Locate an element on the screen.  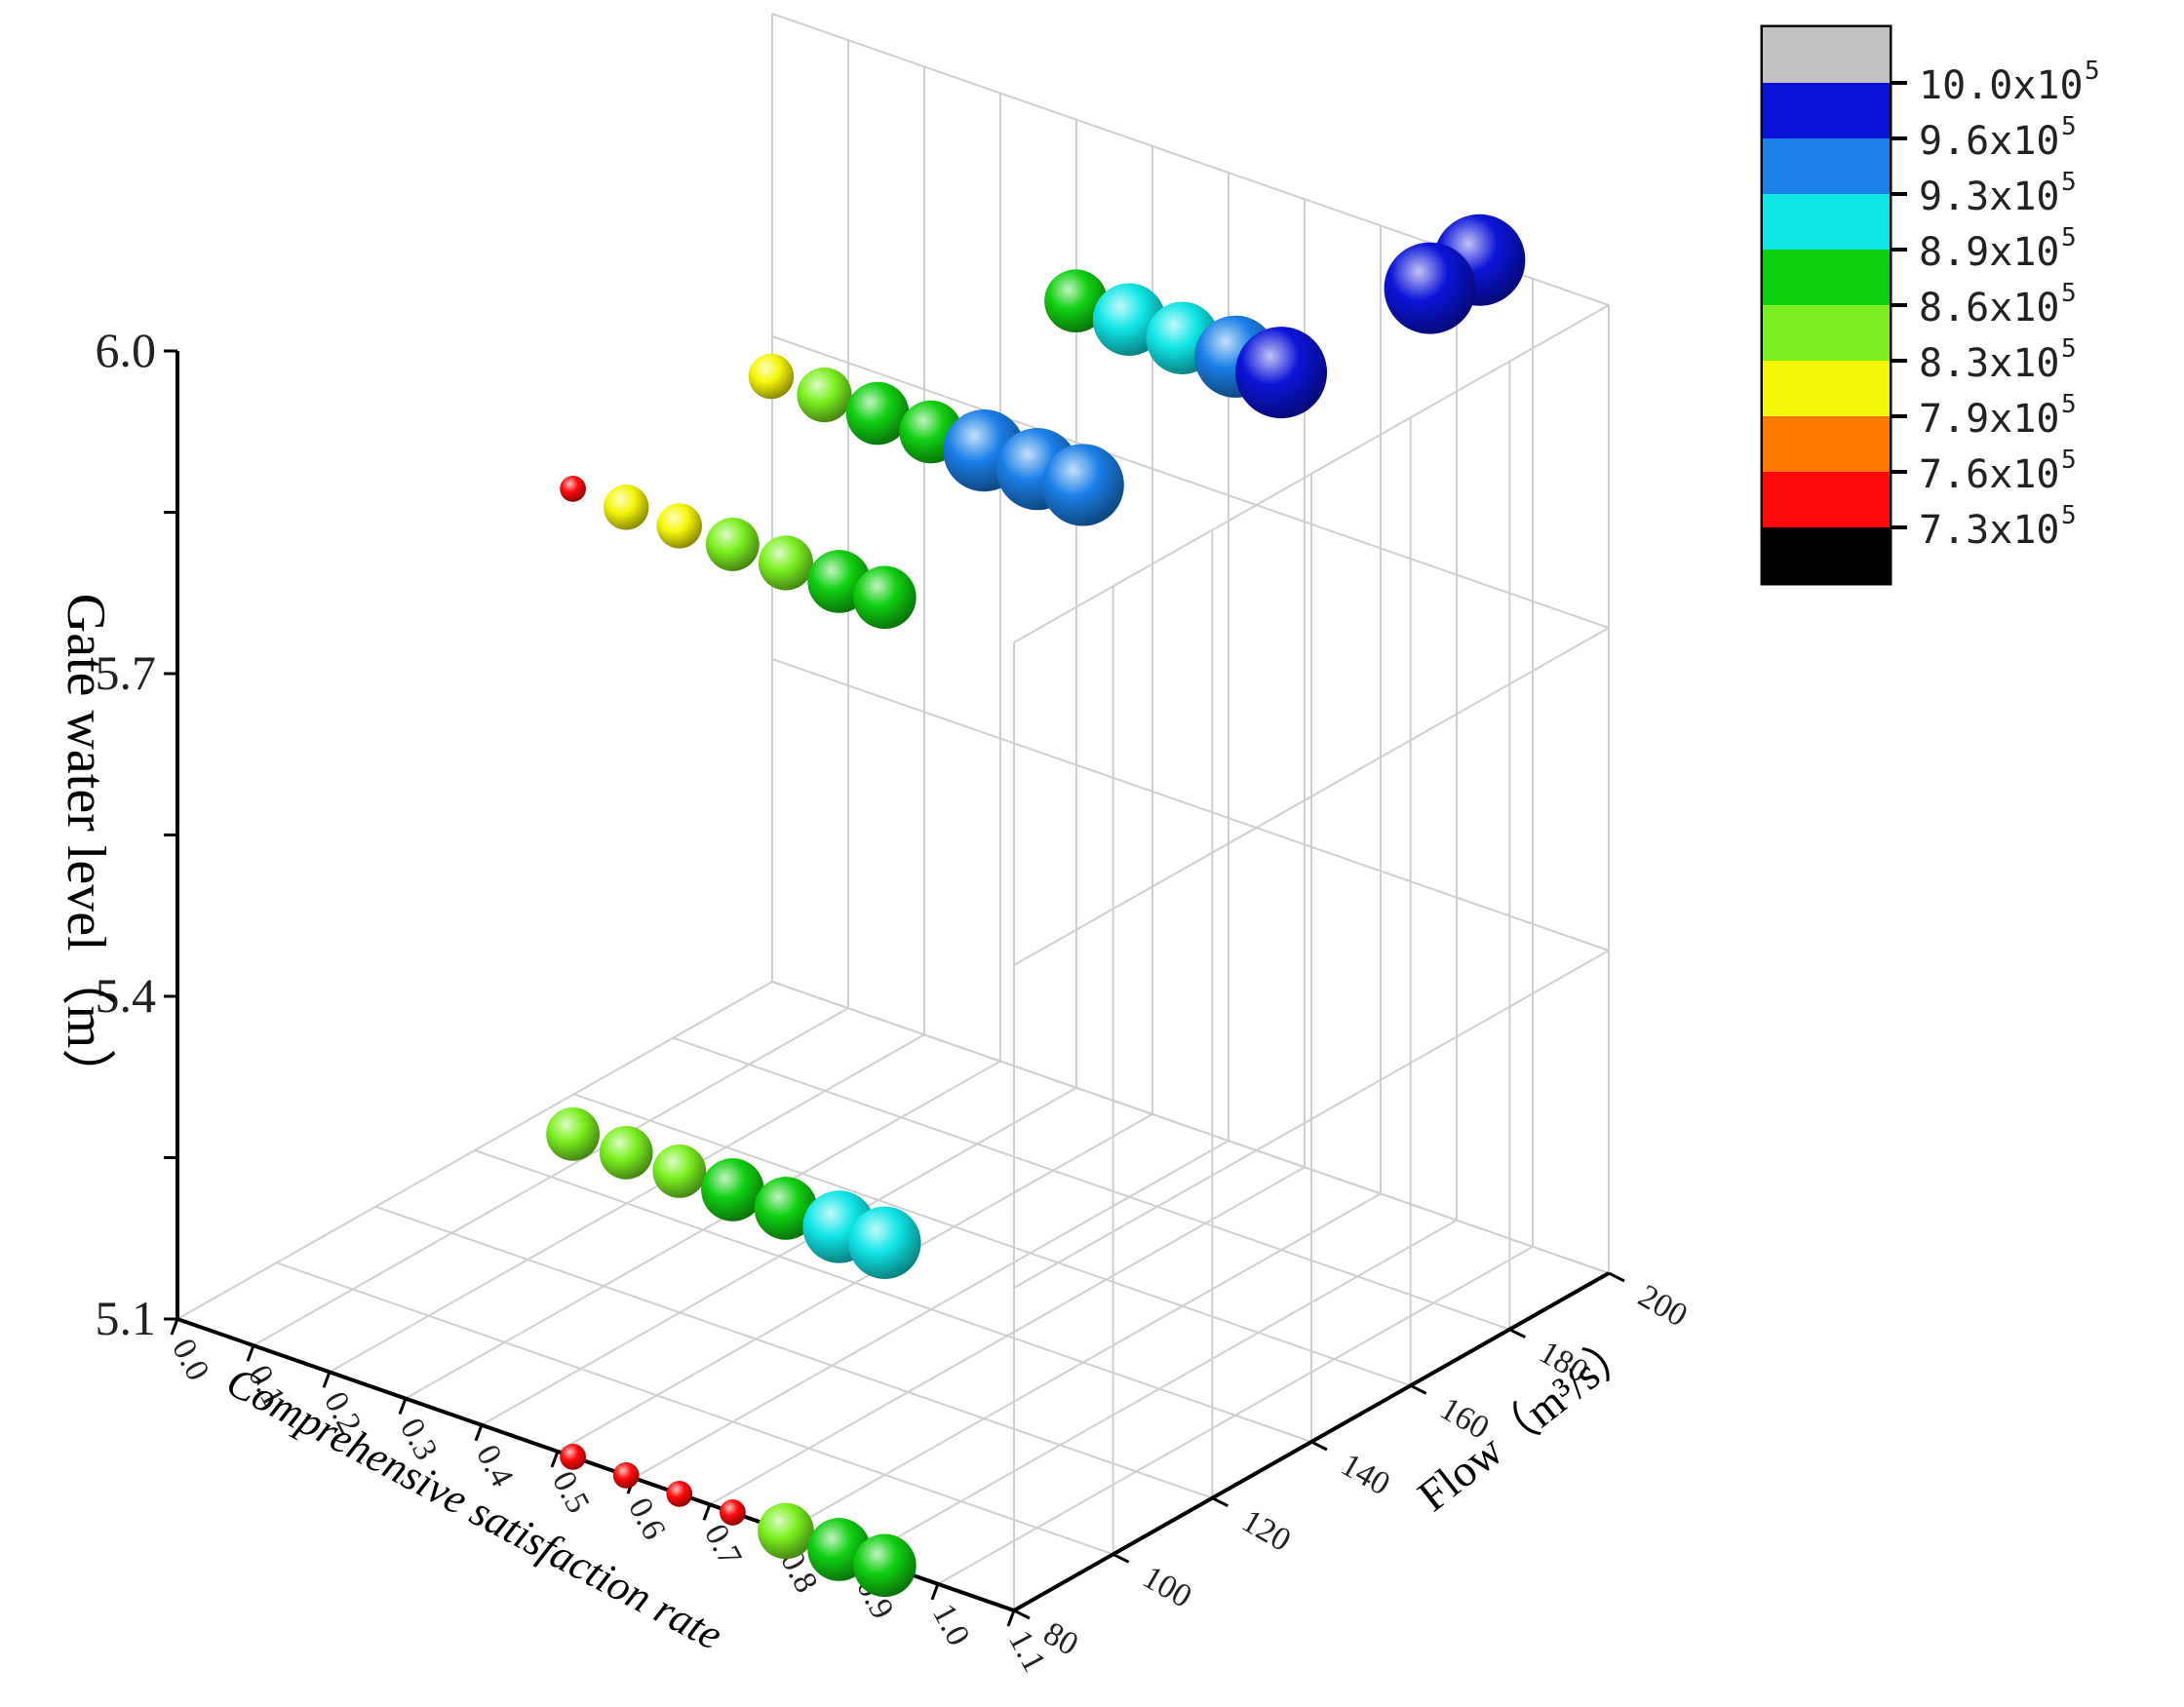
legend-label: 8.9x10 is located at coordinates (1989, 253).